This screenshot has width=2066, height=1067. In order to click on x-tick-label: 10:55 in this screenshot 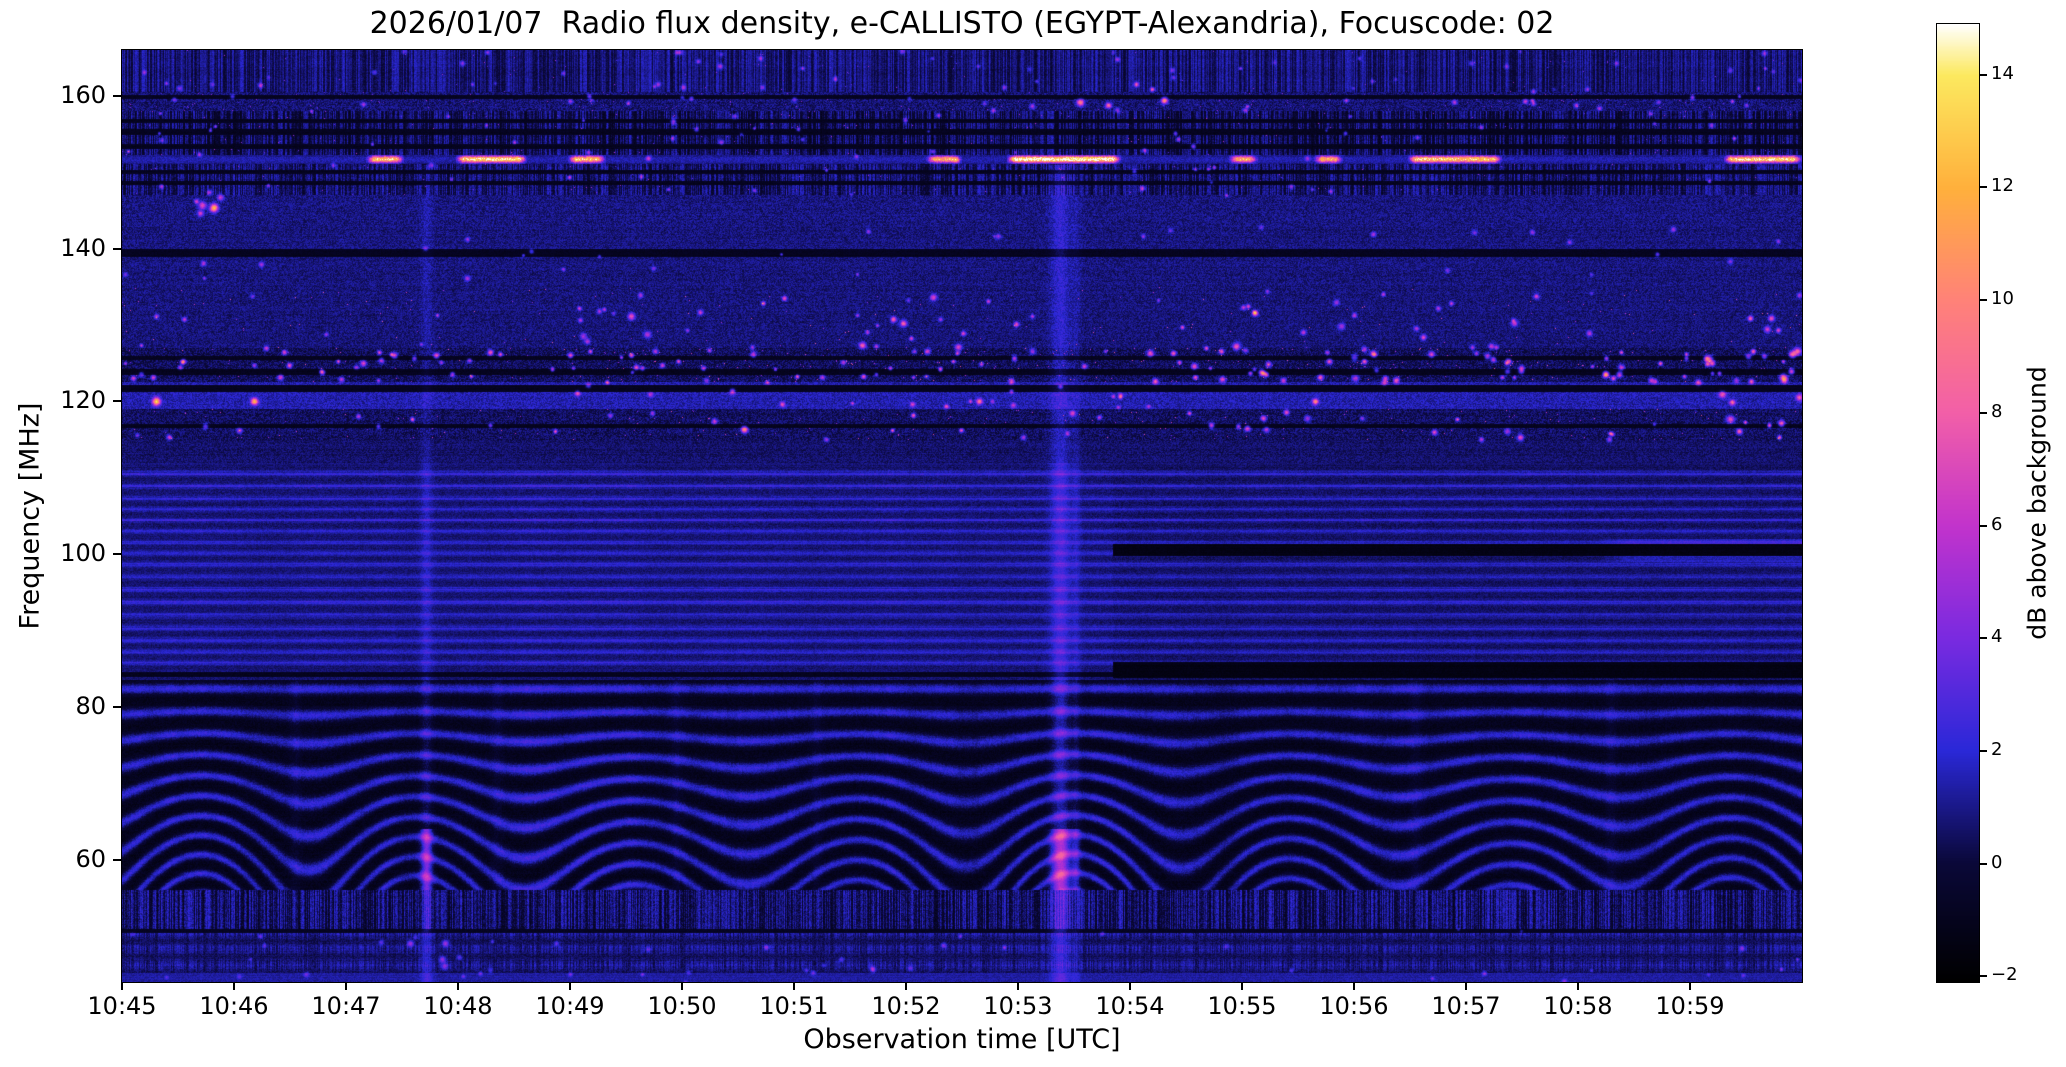, I will do `click(1242, 1006)`.